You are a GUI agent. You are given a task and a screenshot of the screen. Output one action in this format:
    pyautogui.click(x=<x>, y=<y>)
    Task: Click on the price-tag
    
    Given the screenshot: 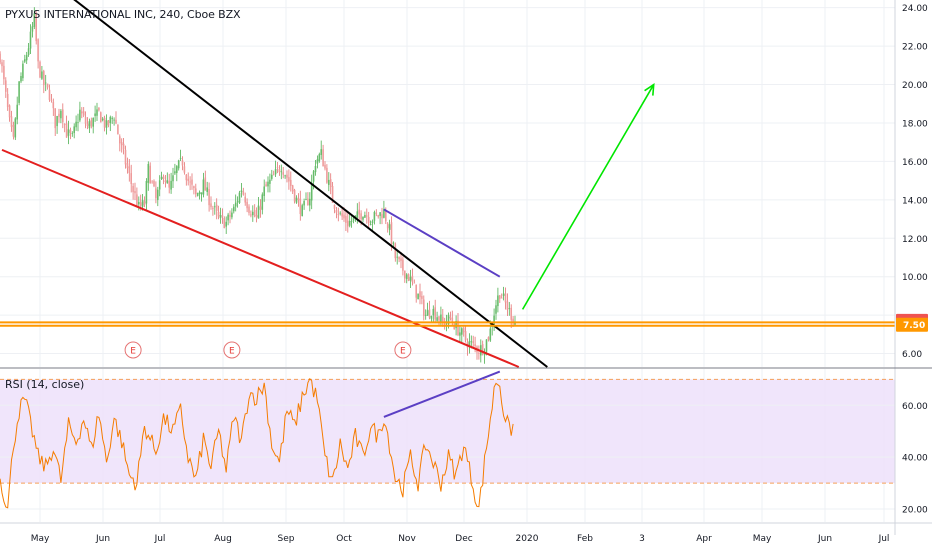 What is the action you would take?
    pyautogui.click(x=912, y=324)
    